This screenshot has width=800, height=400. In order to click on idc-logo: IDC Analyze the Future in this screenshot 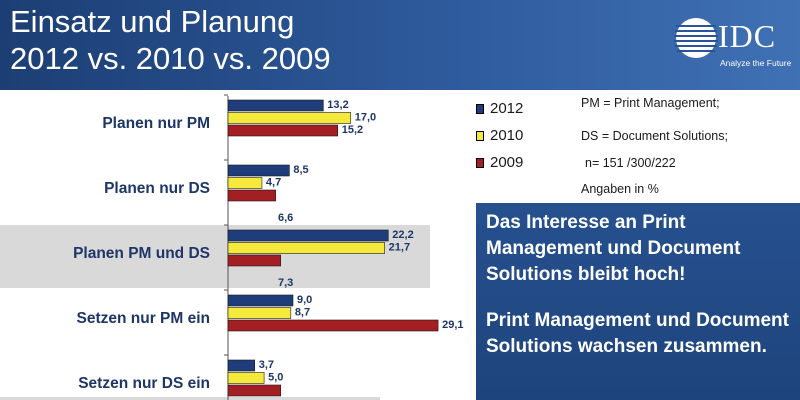, I will do `click(734, 45)`.